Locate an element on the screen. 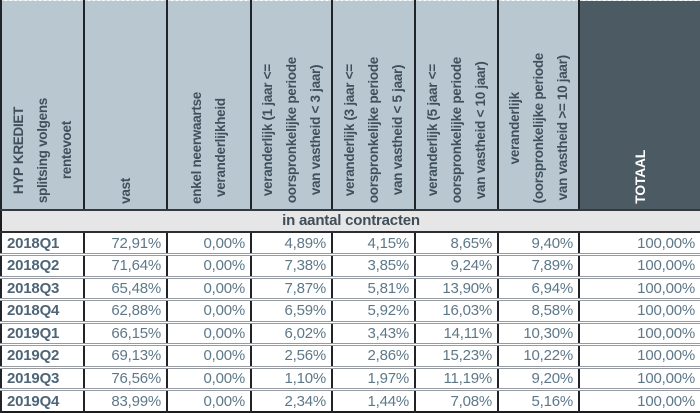 The width and height of the screenshot is (700, 413). value-cell: 2,34% is located at coordinates (291, 400).